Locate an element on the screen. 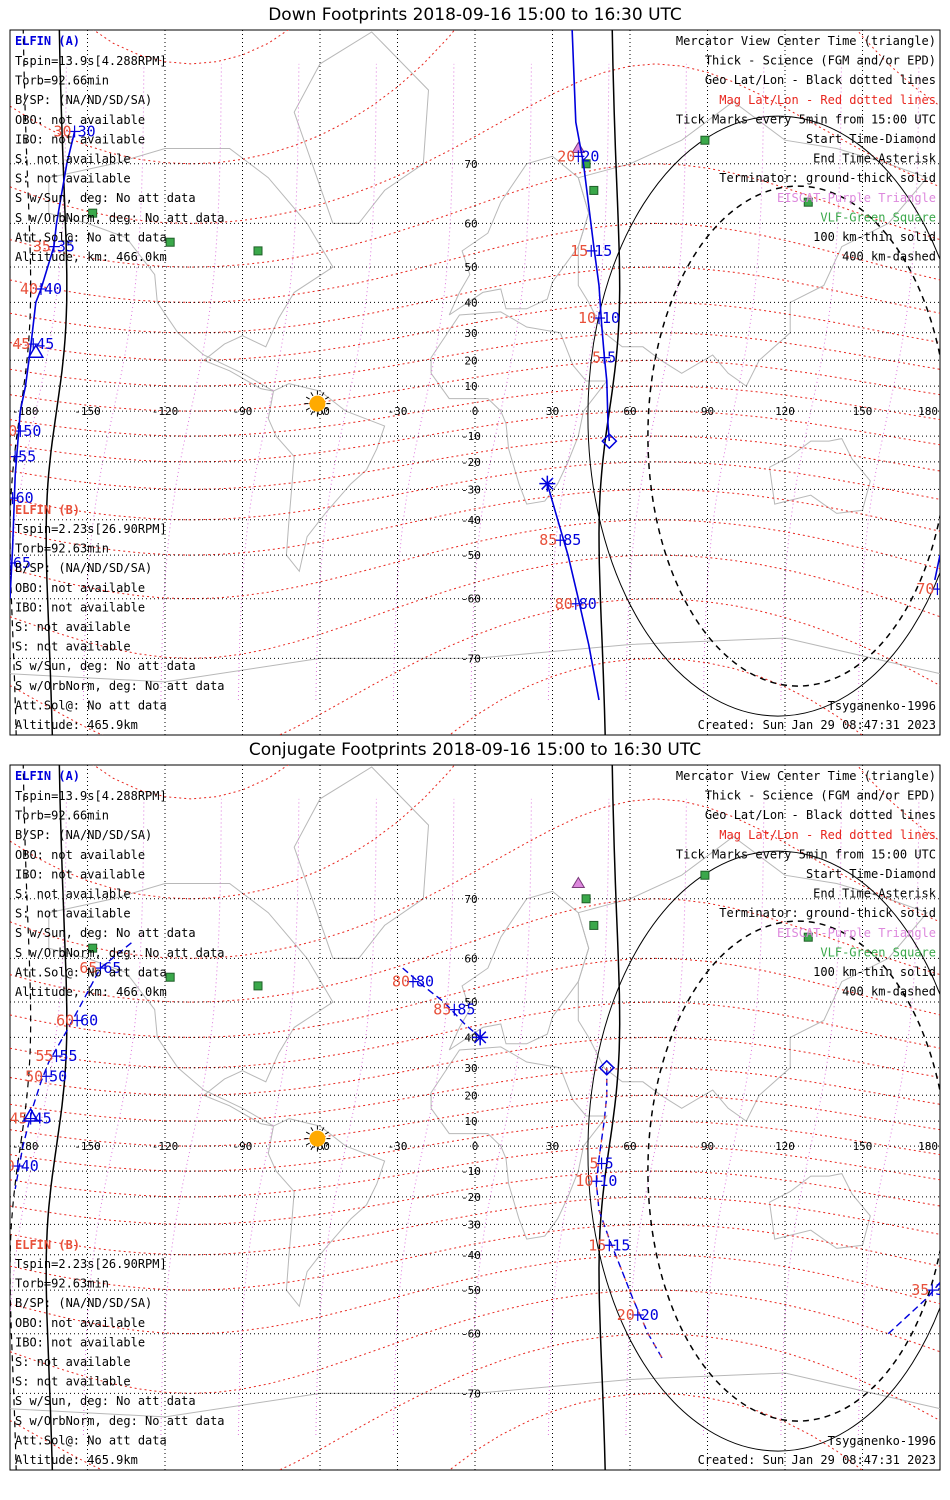  time-tick-label-a: 50 is located at coordinates (58, 1076).